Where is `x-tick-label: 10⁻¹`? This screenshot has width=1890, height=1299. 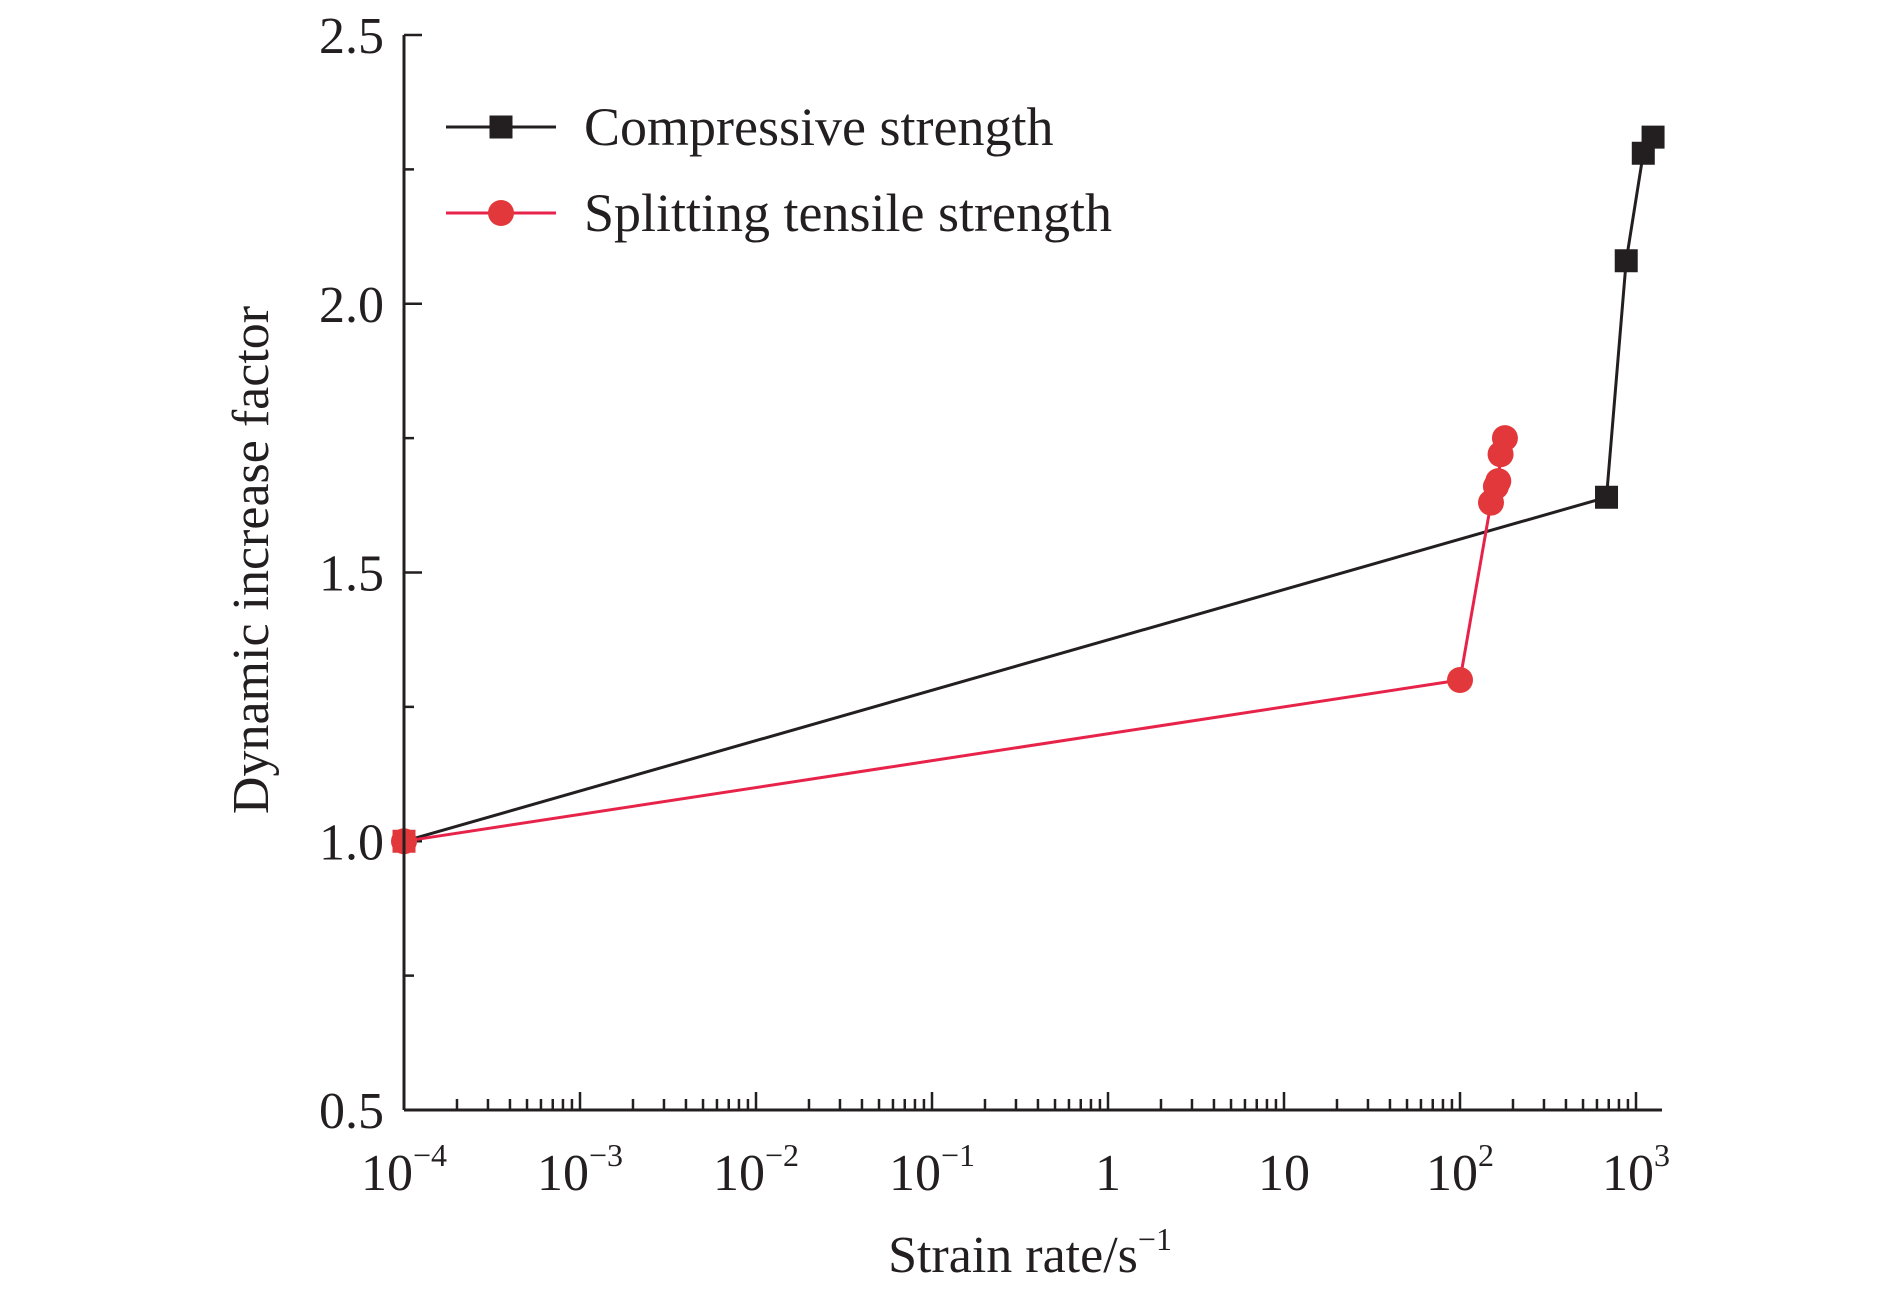 x-tick-label: 10⁻¹ is located at coordinates (932, 1169).